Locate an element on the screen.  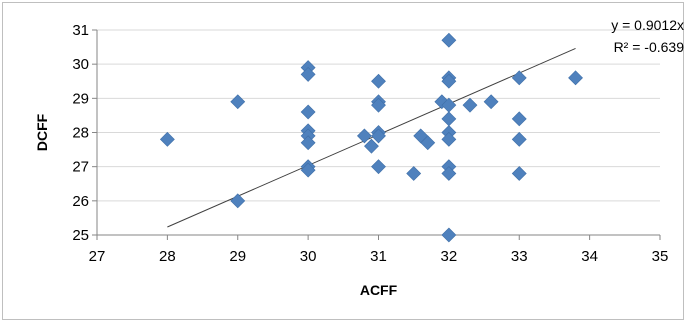
x-tick-labels: 27 28 29 30 31 32 33 34 35 is located at coordinates (379, 256).